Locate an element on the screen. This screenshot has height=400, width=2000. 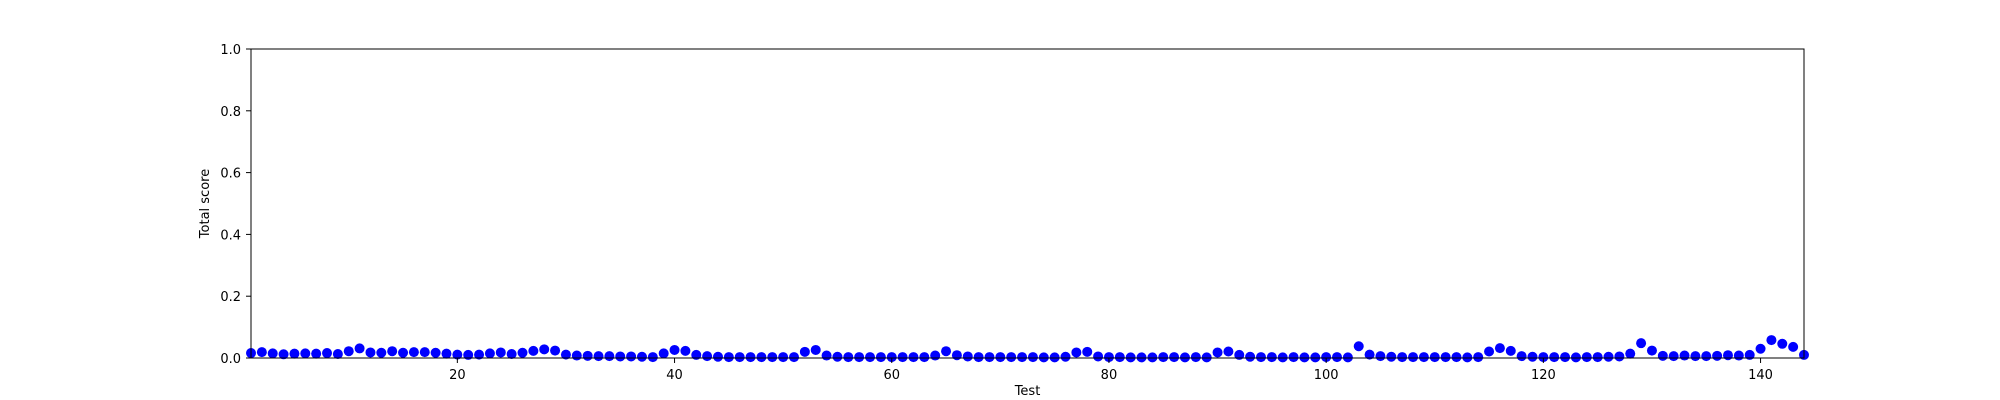
y-tick-label: 0.4 is located at coordinates (230, 235).